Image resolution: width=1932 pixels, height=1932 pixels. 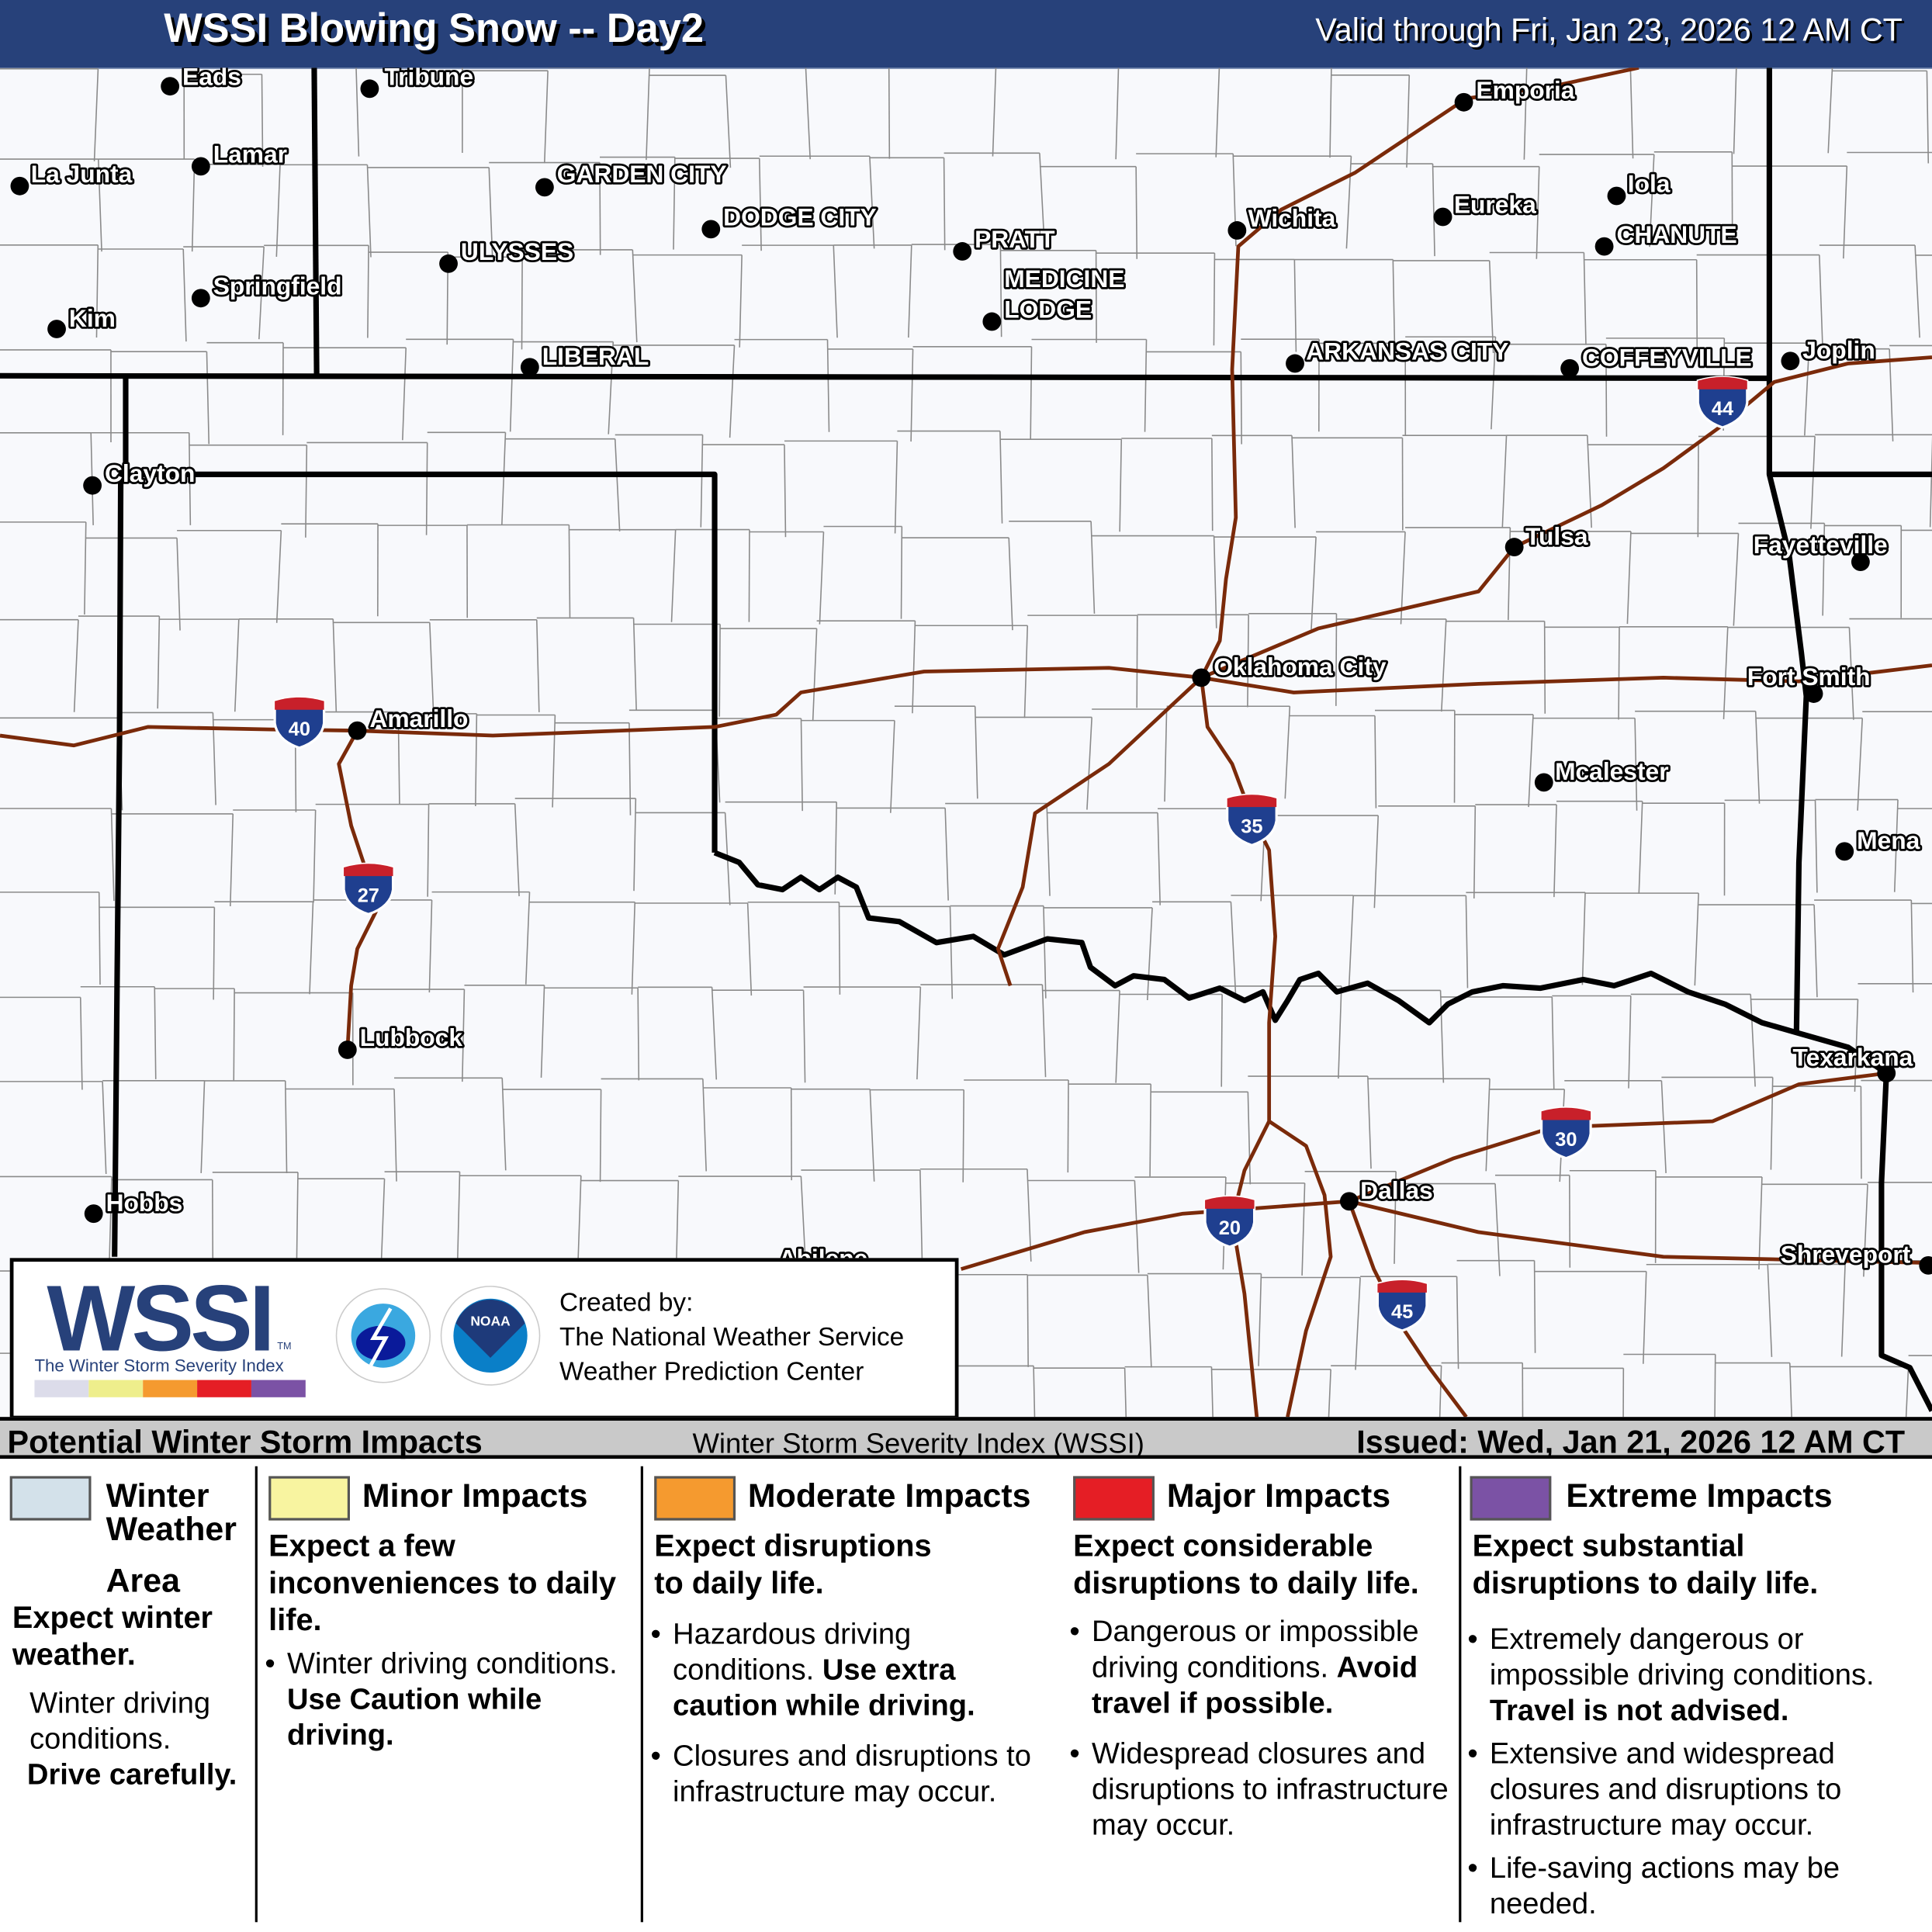 What do you see at coordinates (695, 1498) in the screenshot?
I see `swatch-moderate` at bounding box center [695, 1498].